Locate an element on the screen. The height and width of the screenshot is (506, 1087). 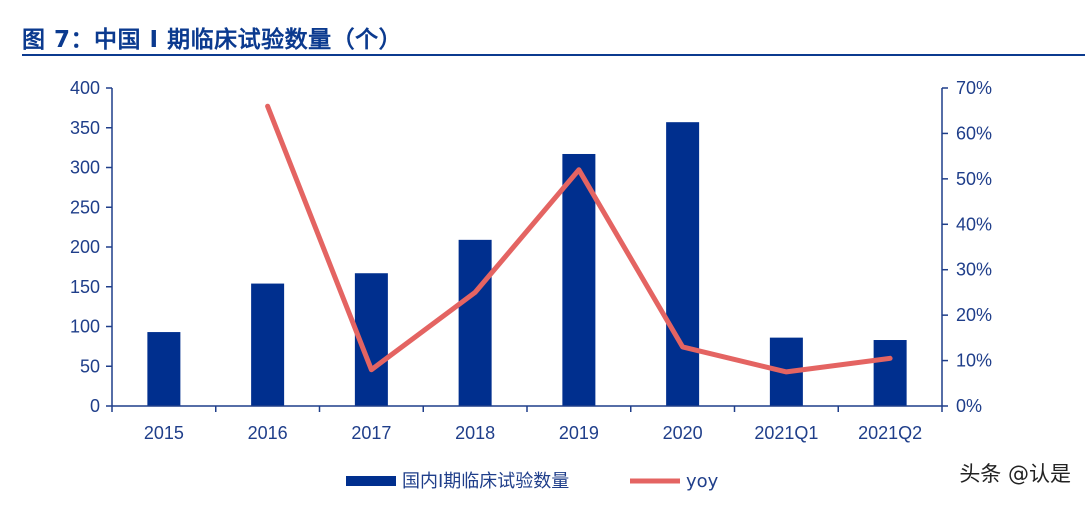
title-underline is located at coordinates (553, 55).